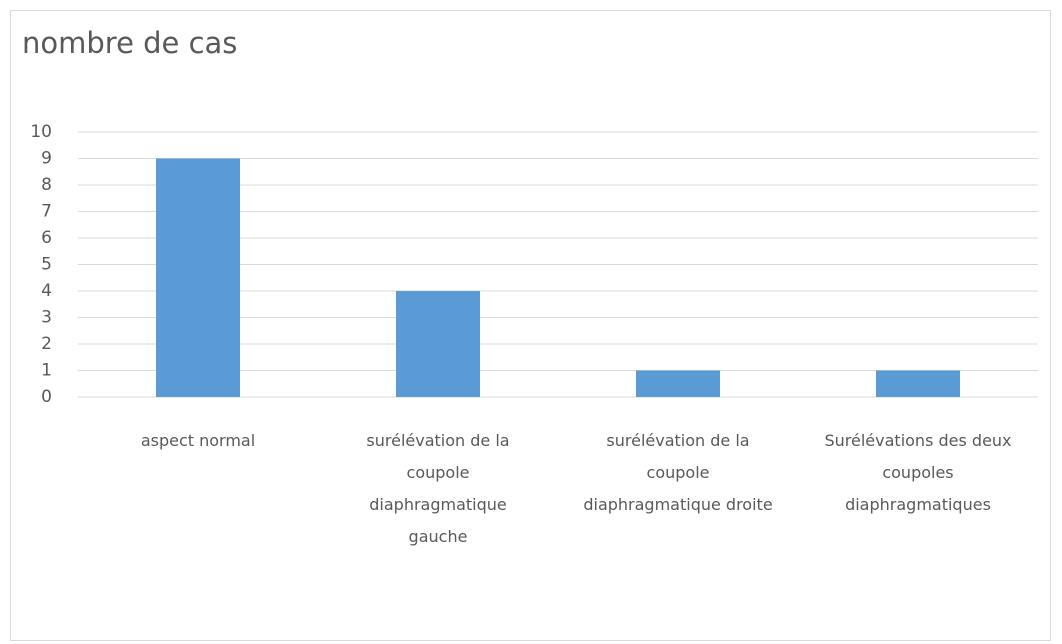  Describe the element at coordinates (46, 159) in the screenshot. I see `y-tick-label: 9` at that location.